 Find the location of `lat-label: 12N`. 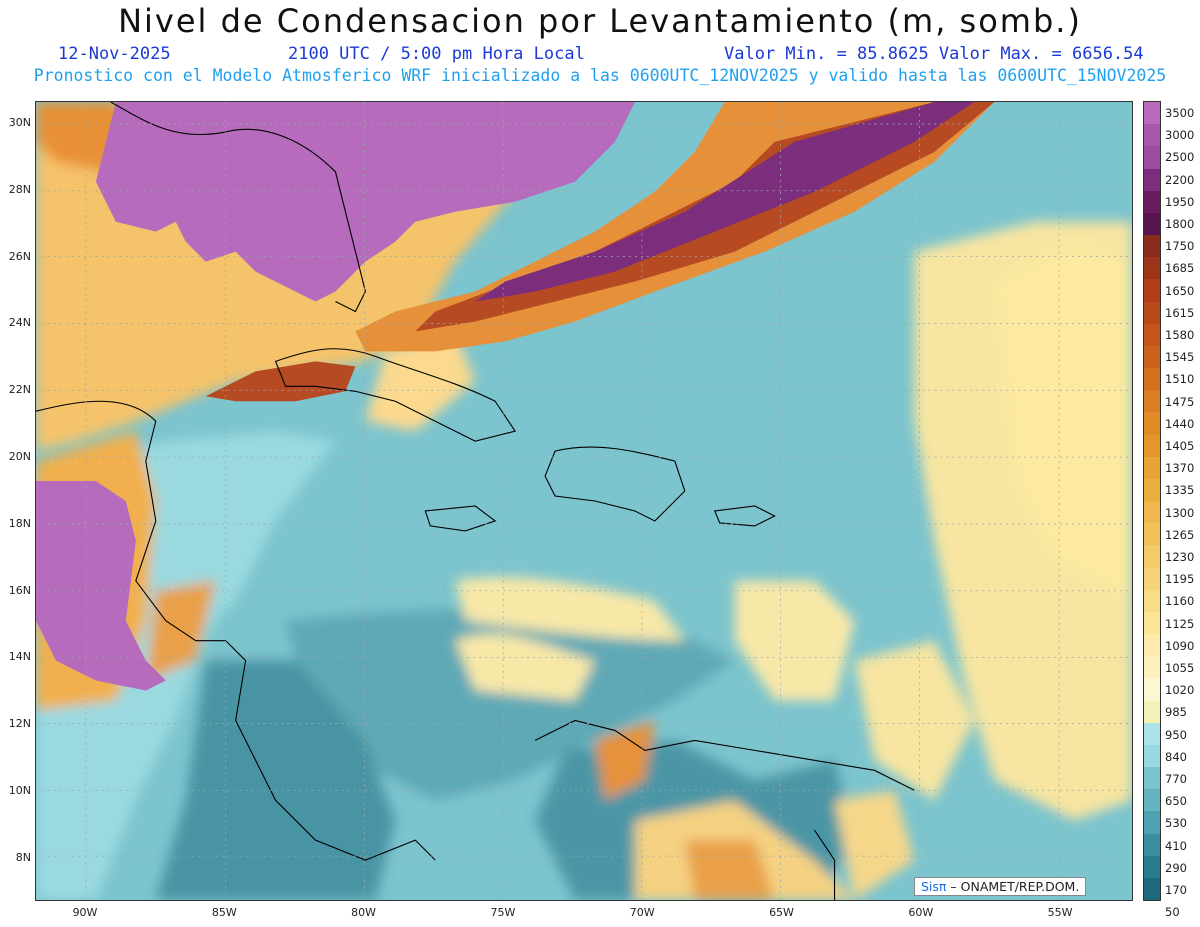

lat-label: 12N is located at coordinates (19, 724).